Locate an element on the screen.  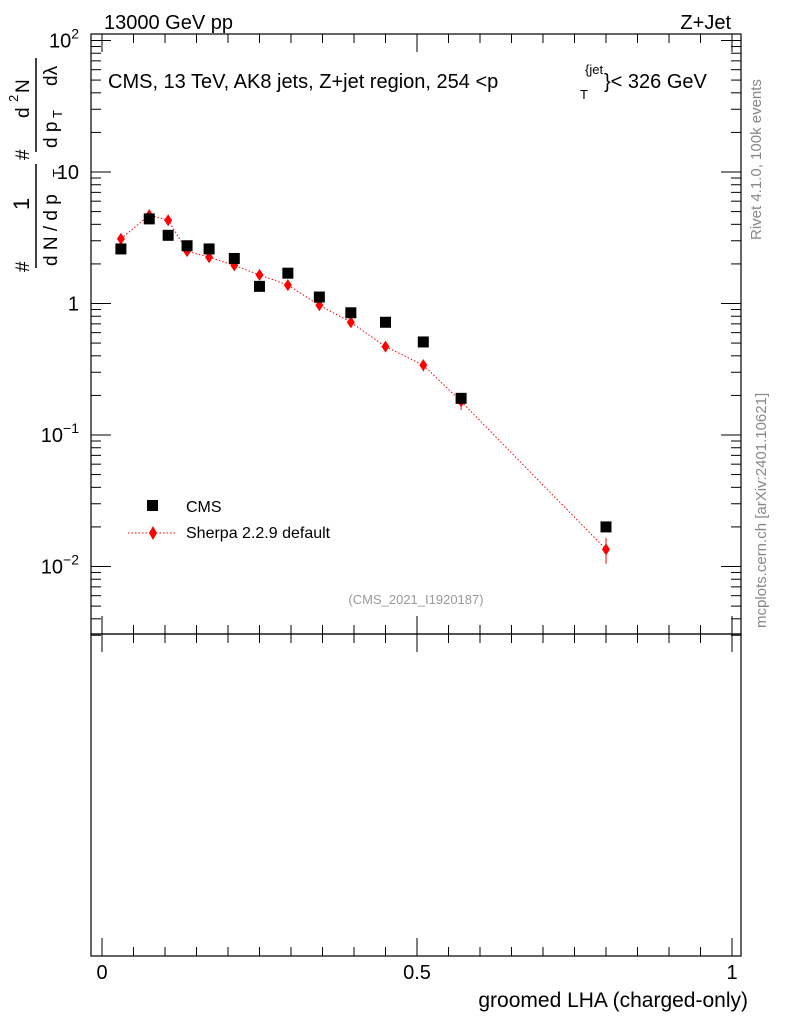
ylabel-num2-tail: N is located at coordinates (23, 86).